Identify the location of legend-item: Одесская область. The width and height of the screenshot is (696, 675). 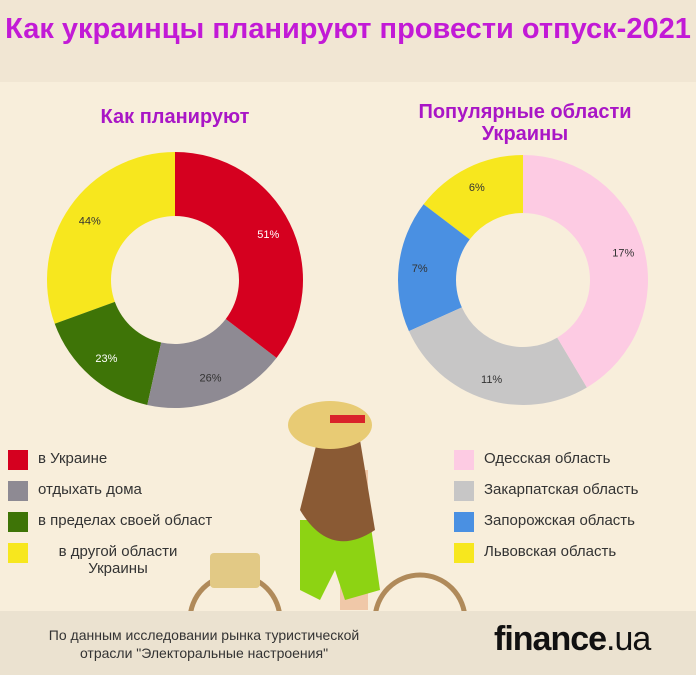
(532, 460).